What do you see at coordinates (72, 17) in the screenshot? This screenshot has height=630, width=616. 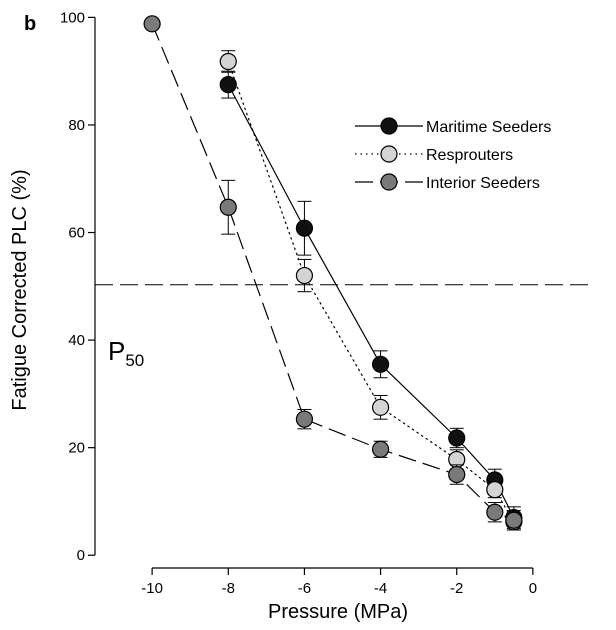 I see `y-tick-label: 100` at bounding box center [72, 17].